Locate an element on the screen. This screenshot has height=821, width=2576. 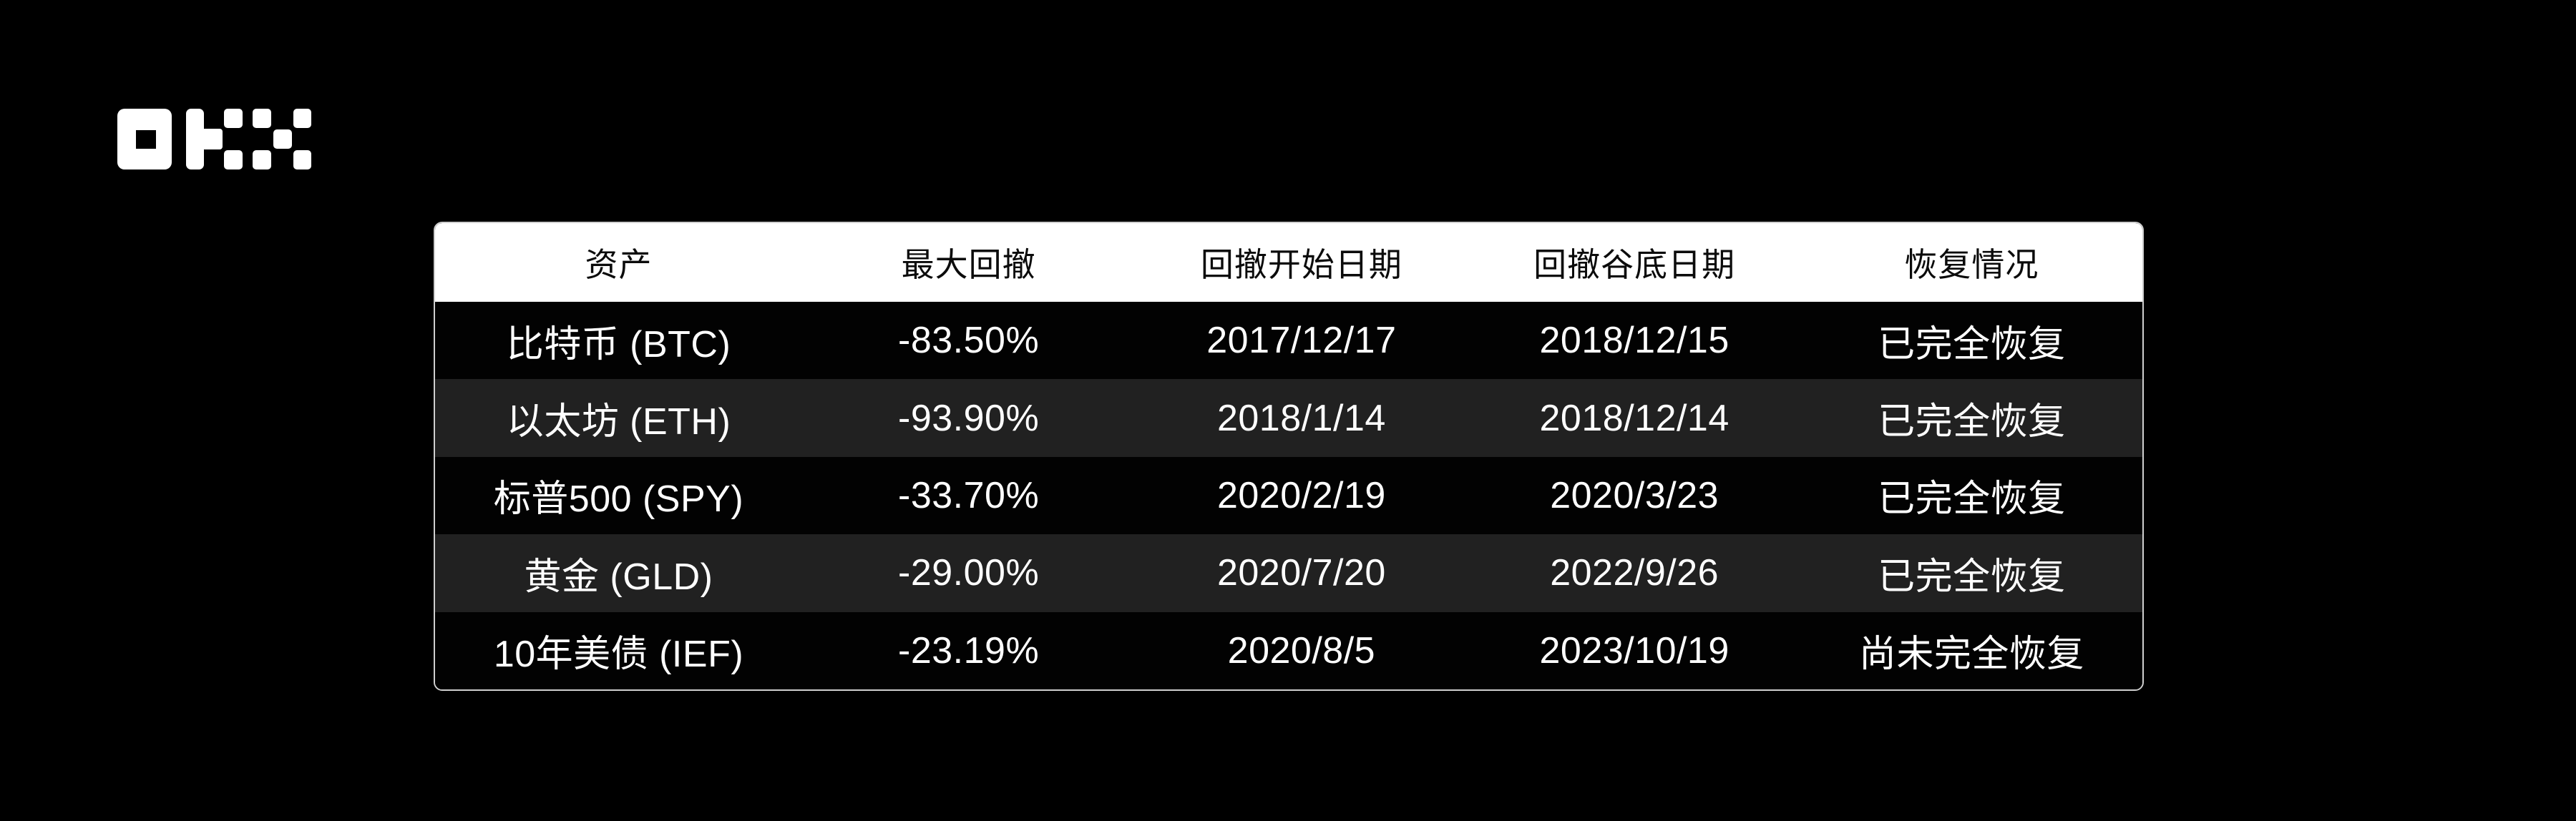
cell-start-date: 2020/7/20 is located at coordinates (1301, 573).